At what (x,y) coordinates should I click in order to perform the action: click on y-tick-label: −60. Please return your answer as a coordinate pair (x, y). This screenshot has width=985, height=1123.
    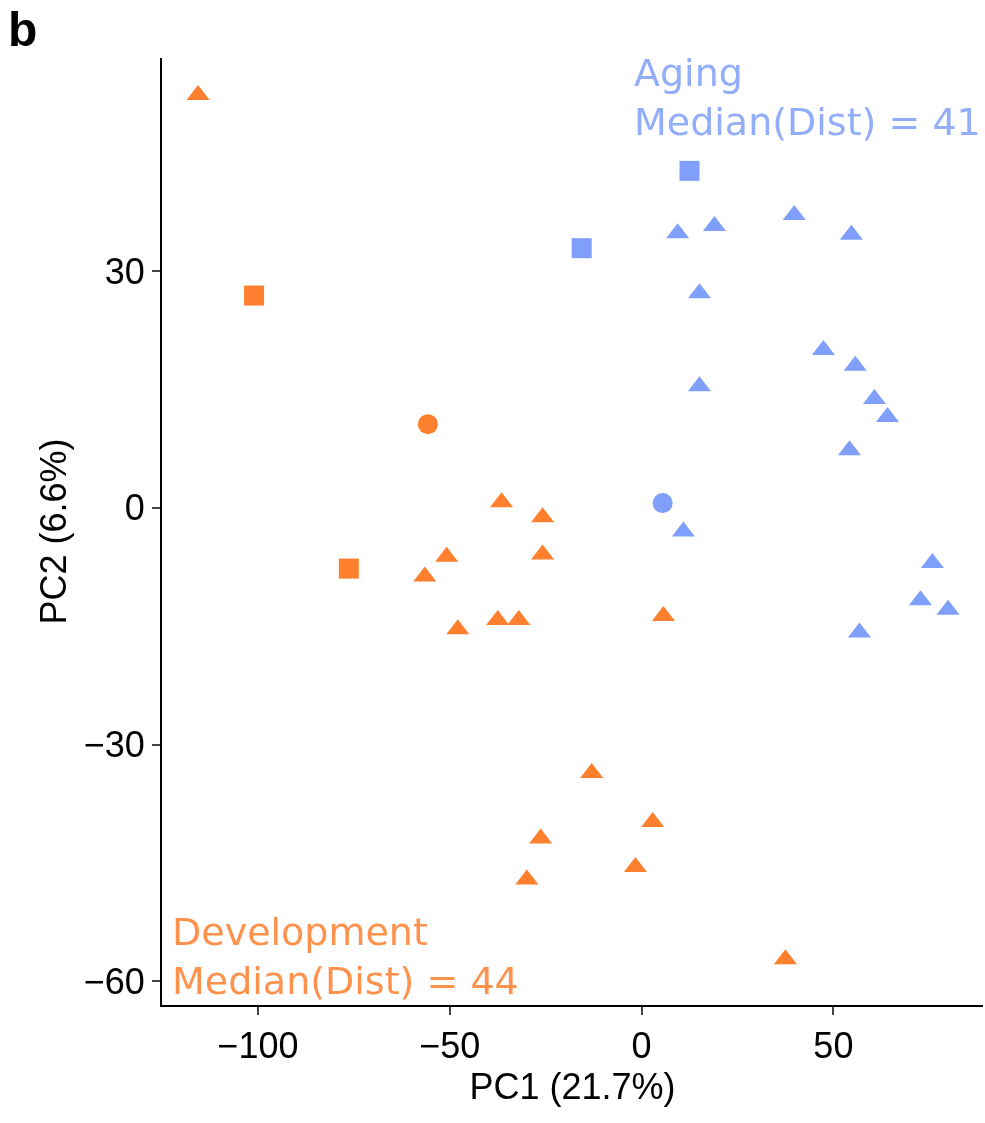
    Looking at the image, I should click on (114, 981).